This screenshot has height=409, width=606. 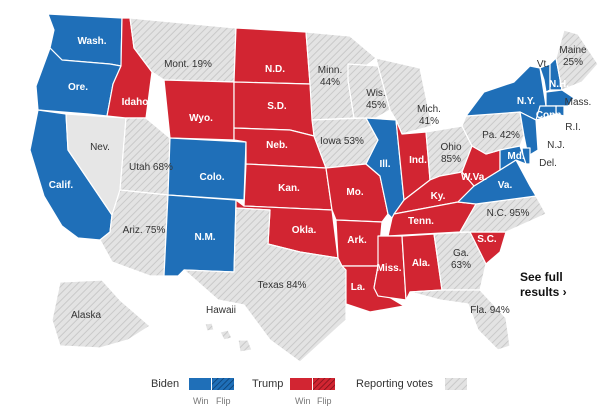 What do you see at coordinates (342, 141) in the screenshot?
I see `label-iowa: Iowa 53%` at bounding box center [342, 141].